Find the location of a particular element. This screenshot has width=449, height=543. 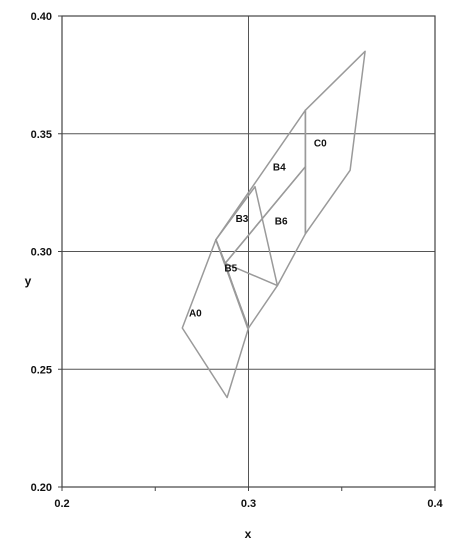

region-b4-label: B4 is located at coordinates (279, 167).